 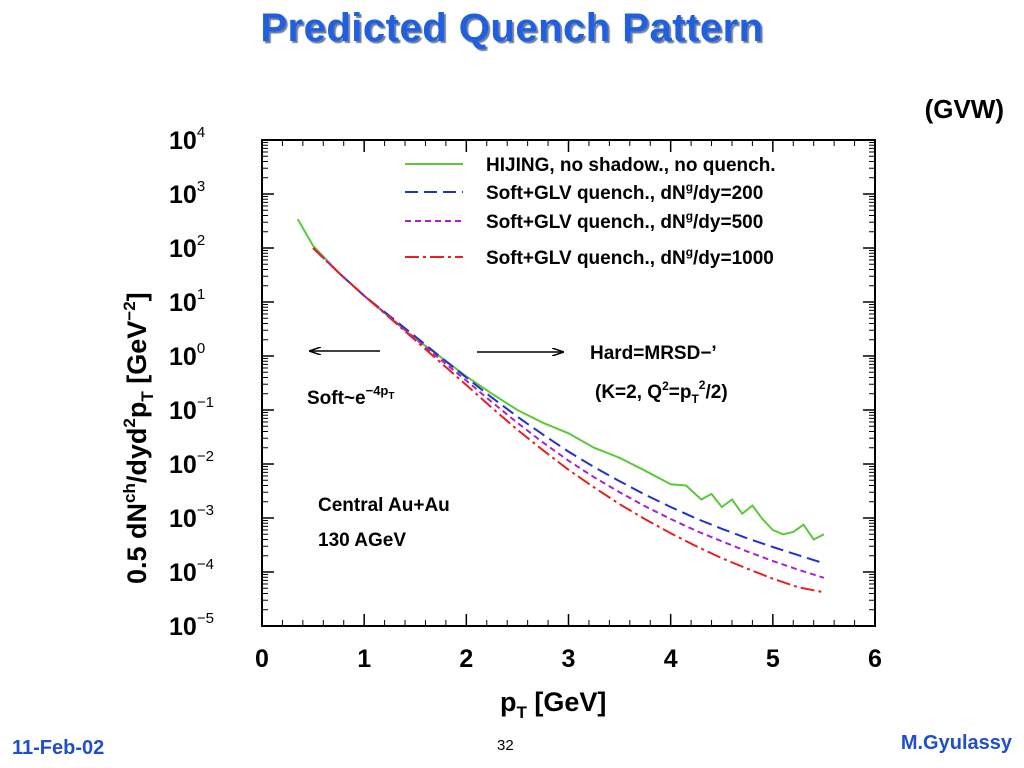 I want to click on x-axis-title: pT [GeV], so click(x=553, y=704).